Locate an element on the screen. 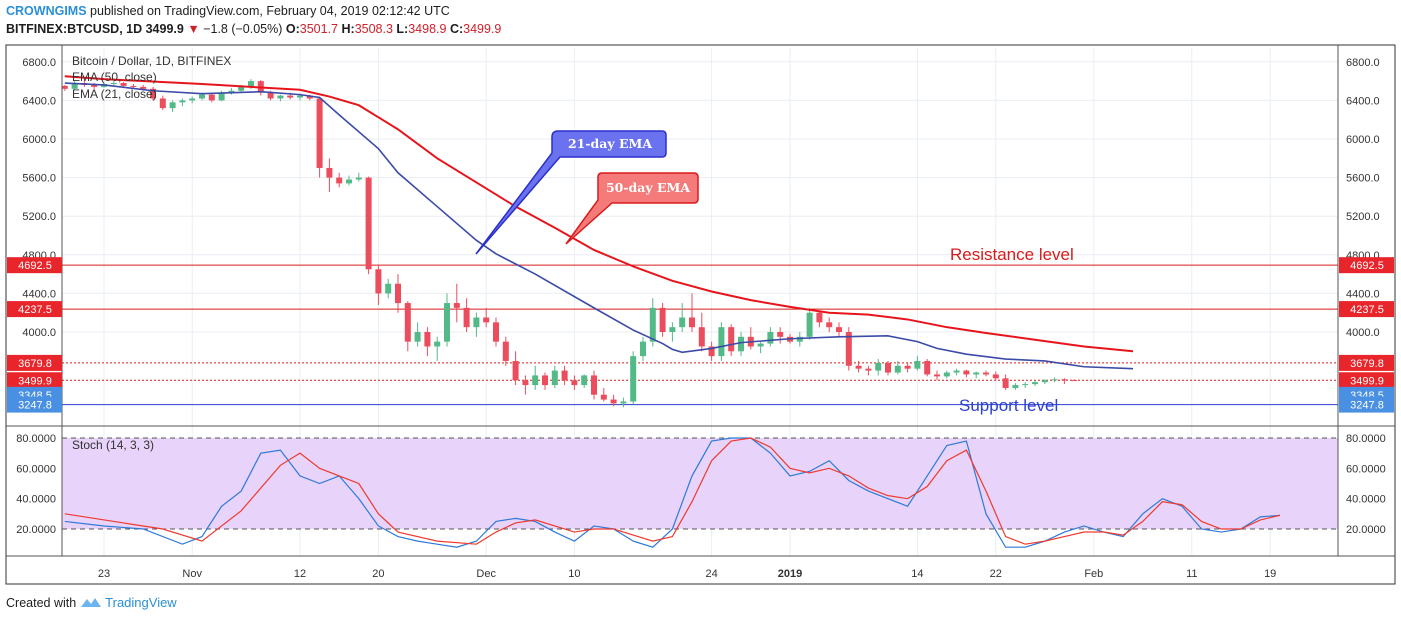  x-tick-label: 11 is located at coordinates (1191, 574).